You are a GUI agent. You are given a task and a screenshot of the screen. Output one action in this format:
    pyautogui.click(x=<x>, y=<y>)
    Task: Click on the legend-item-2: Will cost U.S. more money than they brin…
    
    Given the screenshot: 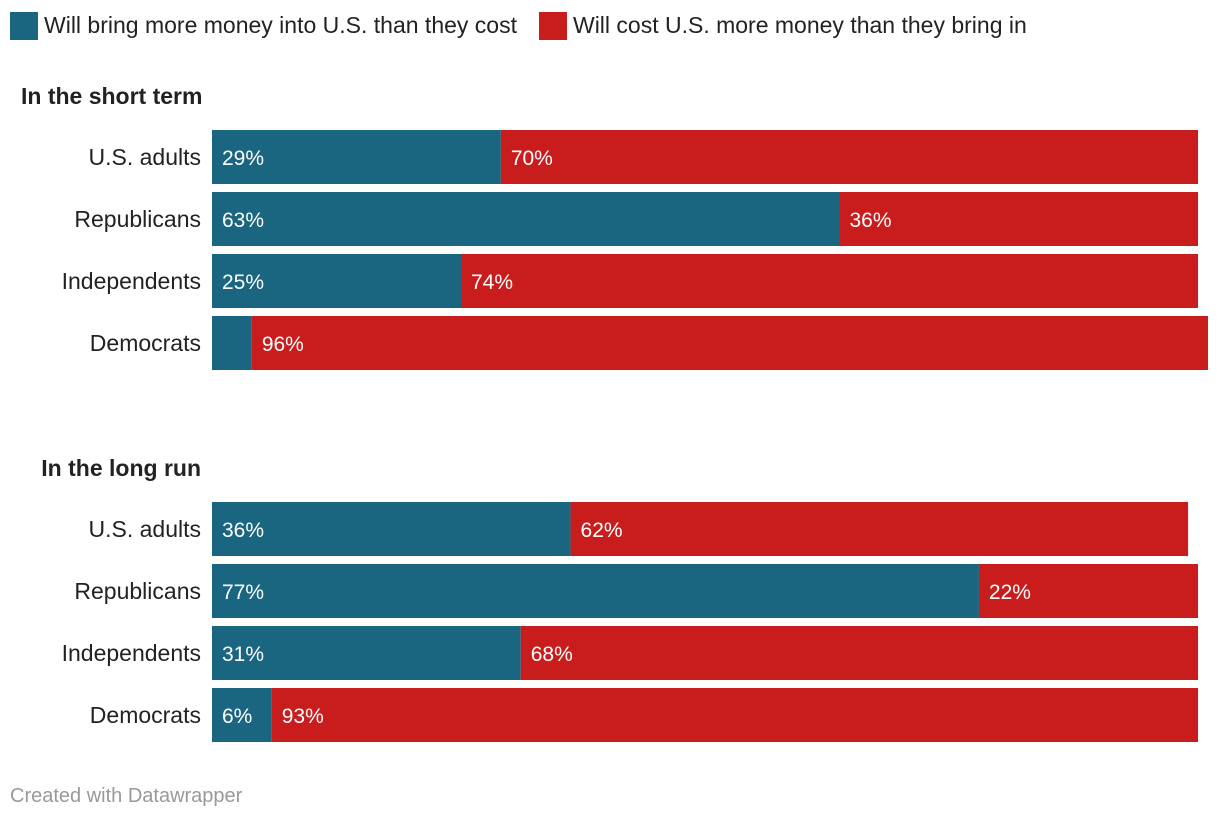 What is the action you would take?
    pyautogui.click(x=782, y=26)
    